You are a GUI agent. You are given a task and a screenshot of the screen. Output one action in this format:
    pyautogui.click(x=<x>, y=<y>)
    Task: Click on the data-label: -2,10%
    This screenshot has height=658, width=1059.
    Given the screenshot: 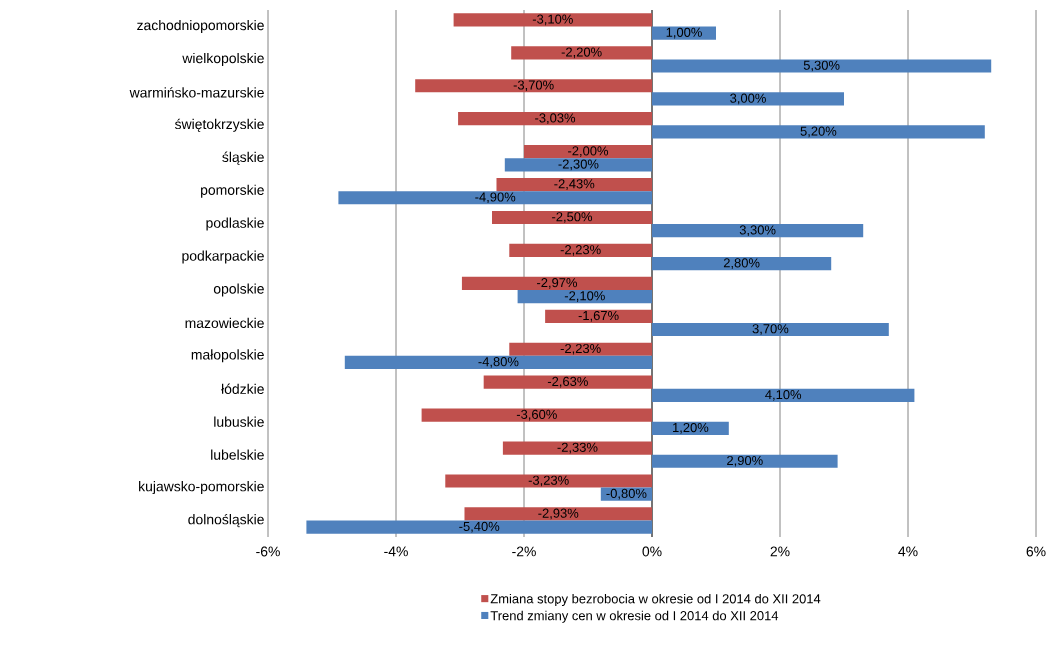 What is the action you would take?
    pyautogui.click(x=584, y=296)
    